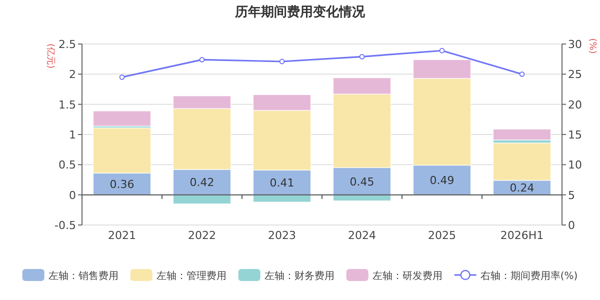  What do you see at coordinates (50, 56) in the screenshot?
I see `y-axis-title: (亿元)` at bounding box center [50, 56].